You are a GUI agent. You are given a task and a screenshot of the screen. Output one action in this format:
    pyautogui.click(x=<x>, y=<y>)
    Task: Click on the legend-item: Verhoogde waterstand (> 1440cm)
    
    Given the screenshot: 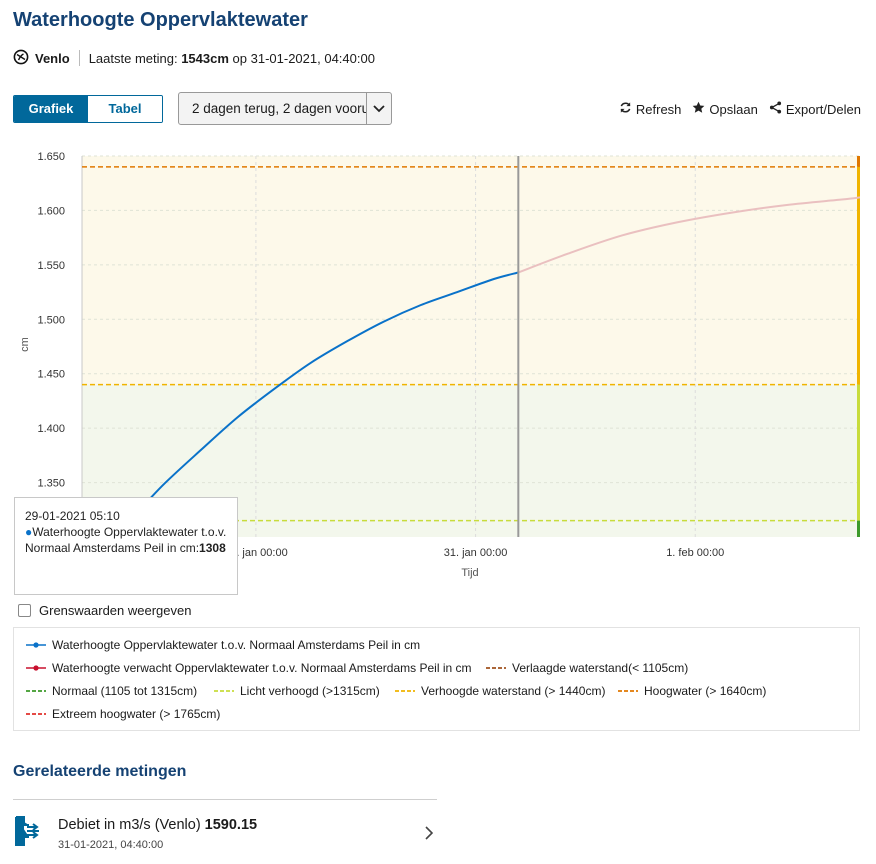 What is the action you would take?
    pyautogui.click(x=500, y=691)
    